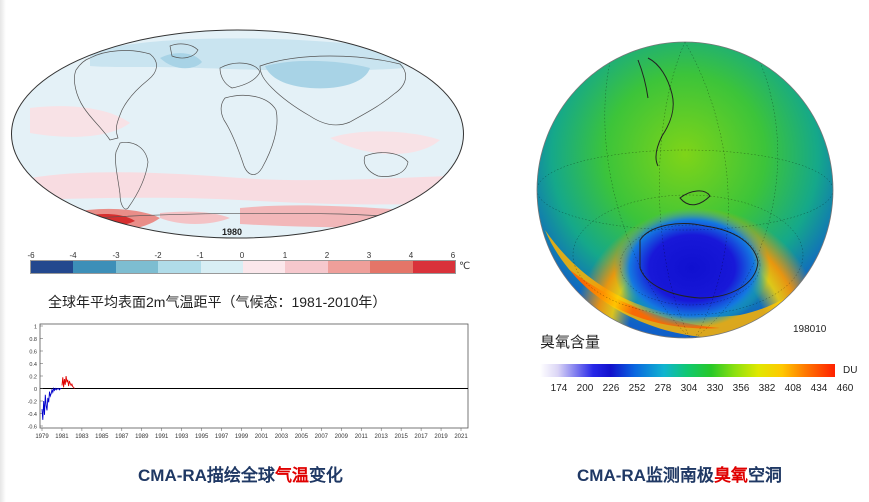 This screenshot has width=869, height=502. Describe the element at coordinates (202, 437) in the screenshot. I see `x-tick-label: 1995` at that location.